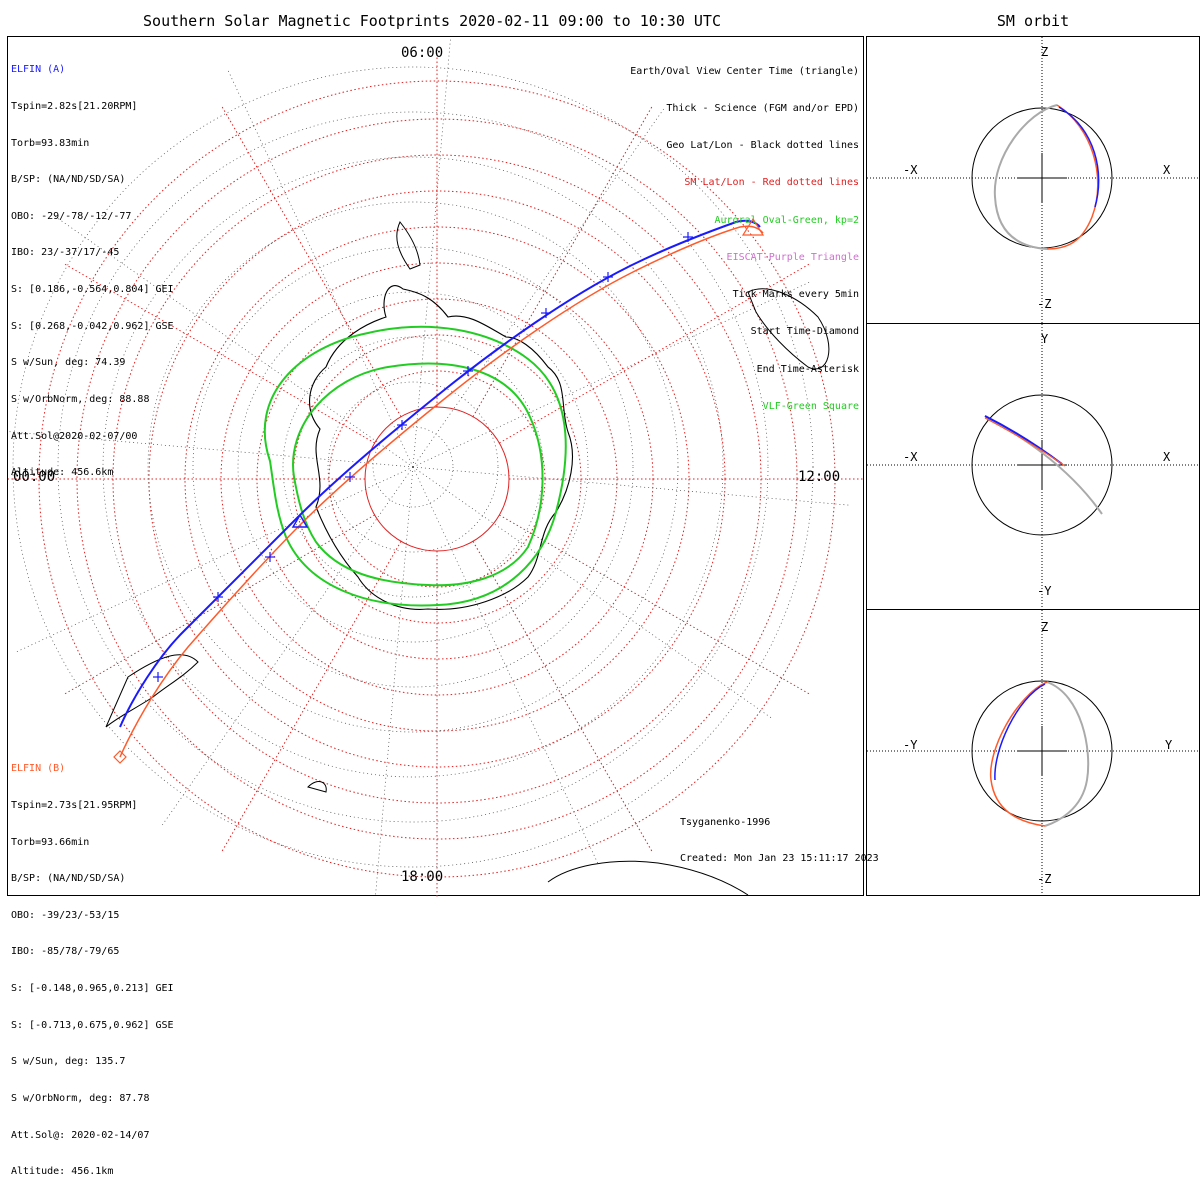 Image resolution: width=1200 pixels, height=1203 pixels. I want to click on legend-entry: Geo Lat/Lon - Black dotted lines, so click(762, 146).